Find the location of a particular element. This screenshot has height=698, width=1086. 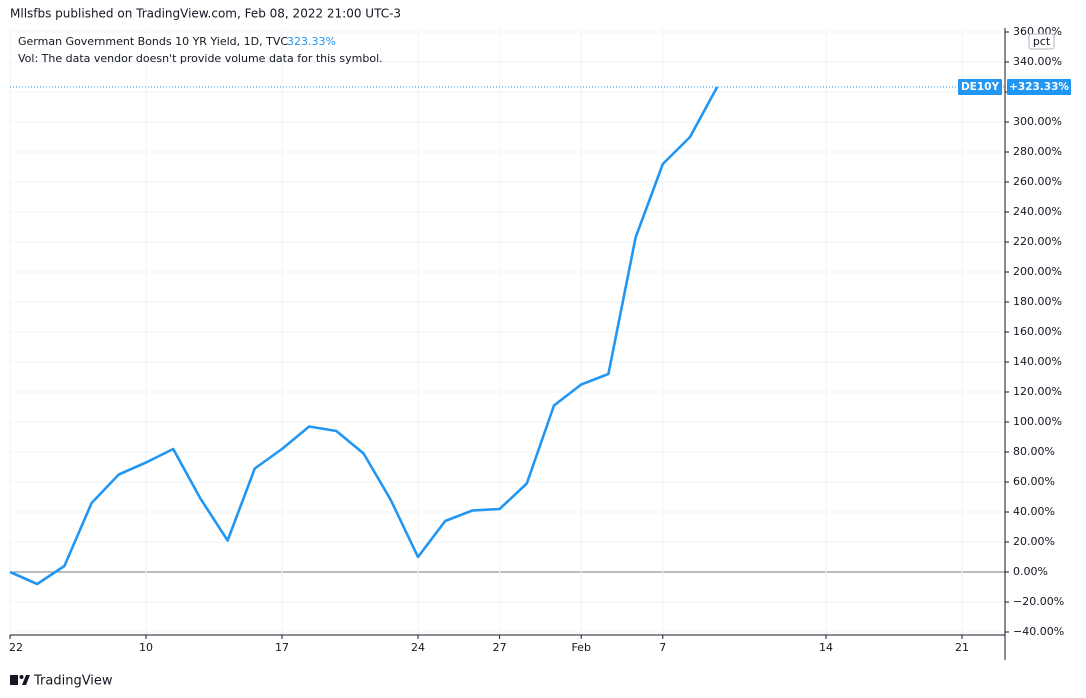

last-value-tag: +323.33% is located at coordinates (1039, 87).